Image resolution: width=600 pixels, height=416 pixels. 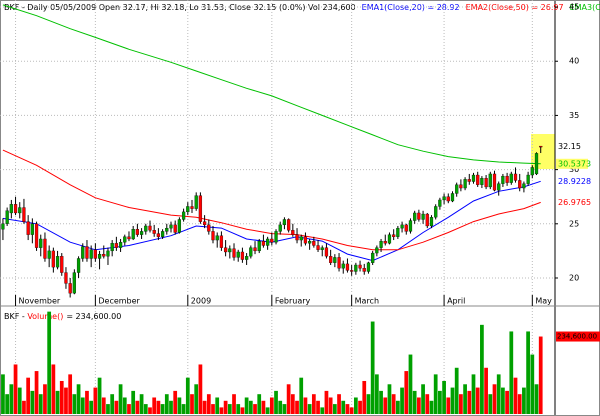 I want to click on y-tick-label: 45, so click(x=574, y=7).